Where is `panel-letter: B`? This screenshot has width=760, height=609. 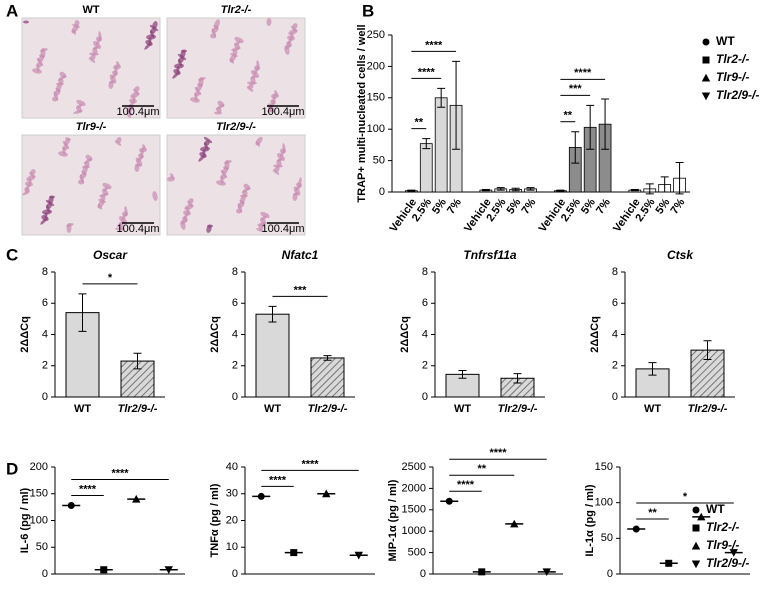
panel-letter: B is located at coordinates (368, 10).